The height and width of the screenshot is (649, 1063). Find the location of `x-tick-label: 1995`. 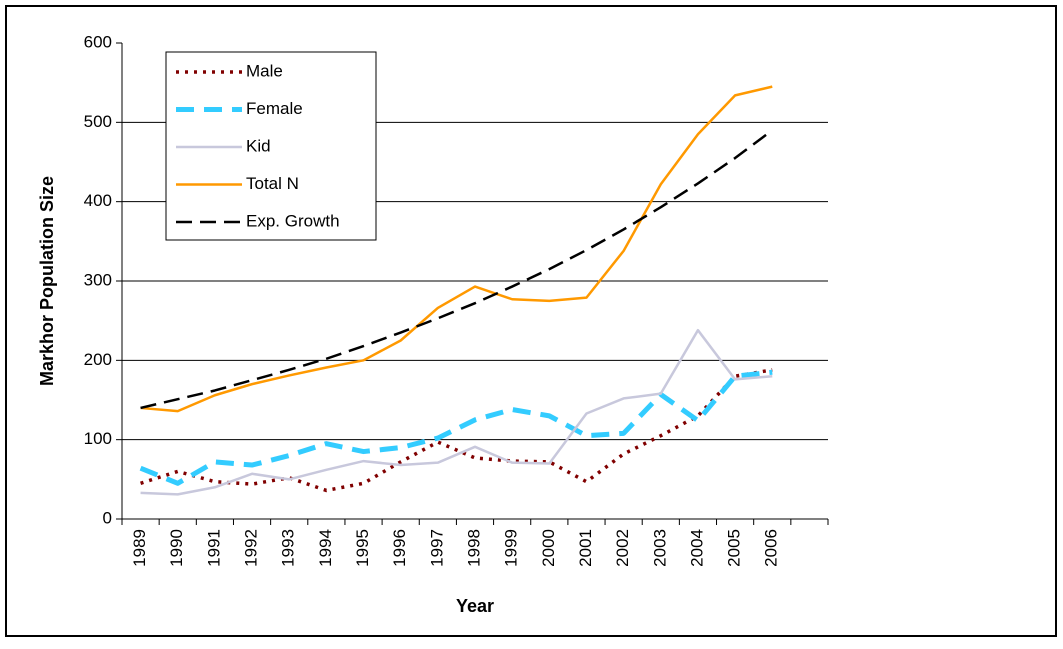

x-tick-label: 1995 is located at coordinates (362, 548).